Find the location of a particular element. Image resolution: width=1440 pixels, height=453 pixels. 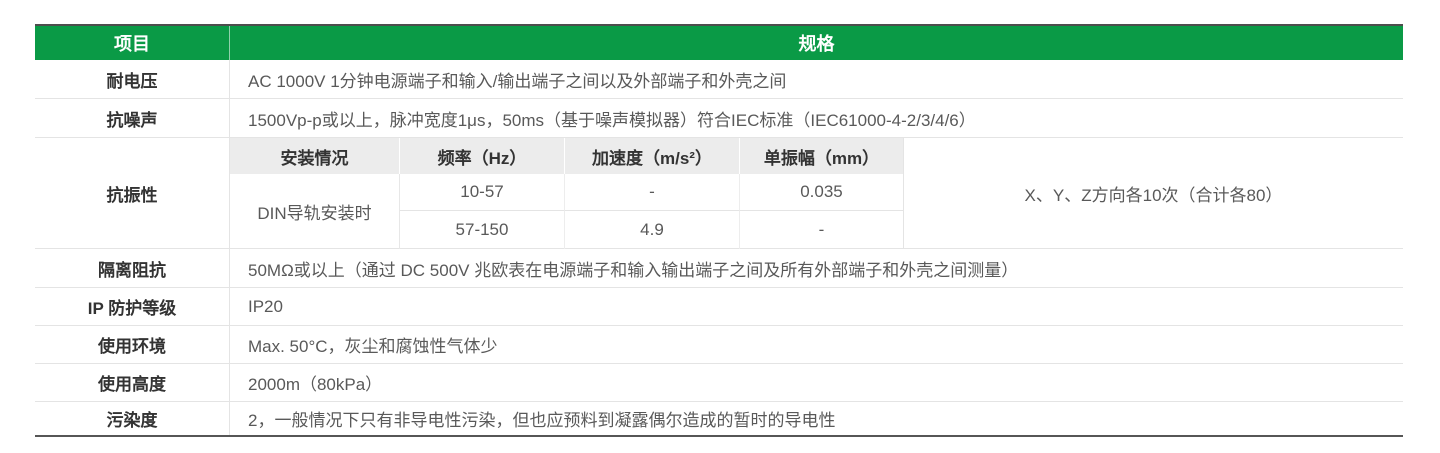

row-value: 2，一般情况下只有非导电性污染，但也应预料到凝露偶尔造成的暂时的导电性 is located at coordinates (542, 420).